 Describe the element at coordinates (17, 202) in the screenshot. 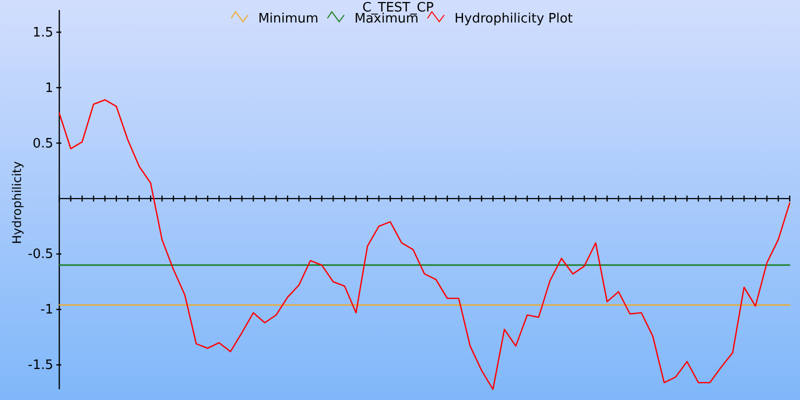

I see `y-axis-title: Hydrophilicity` at that location.